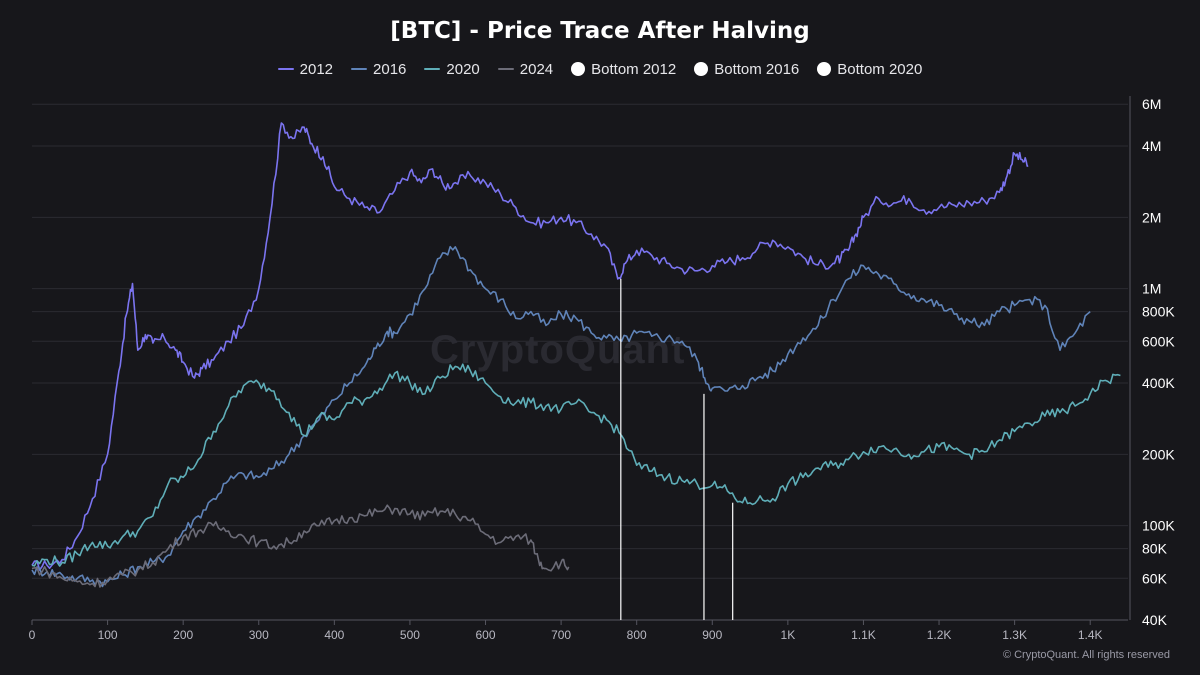 This screenshot has height=675, width=1200. I want to click on chart-title: [BTC] - Price Trace After Halving, so click(600, 31).